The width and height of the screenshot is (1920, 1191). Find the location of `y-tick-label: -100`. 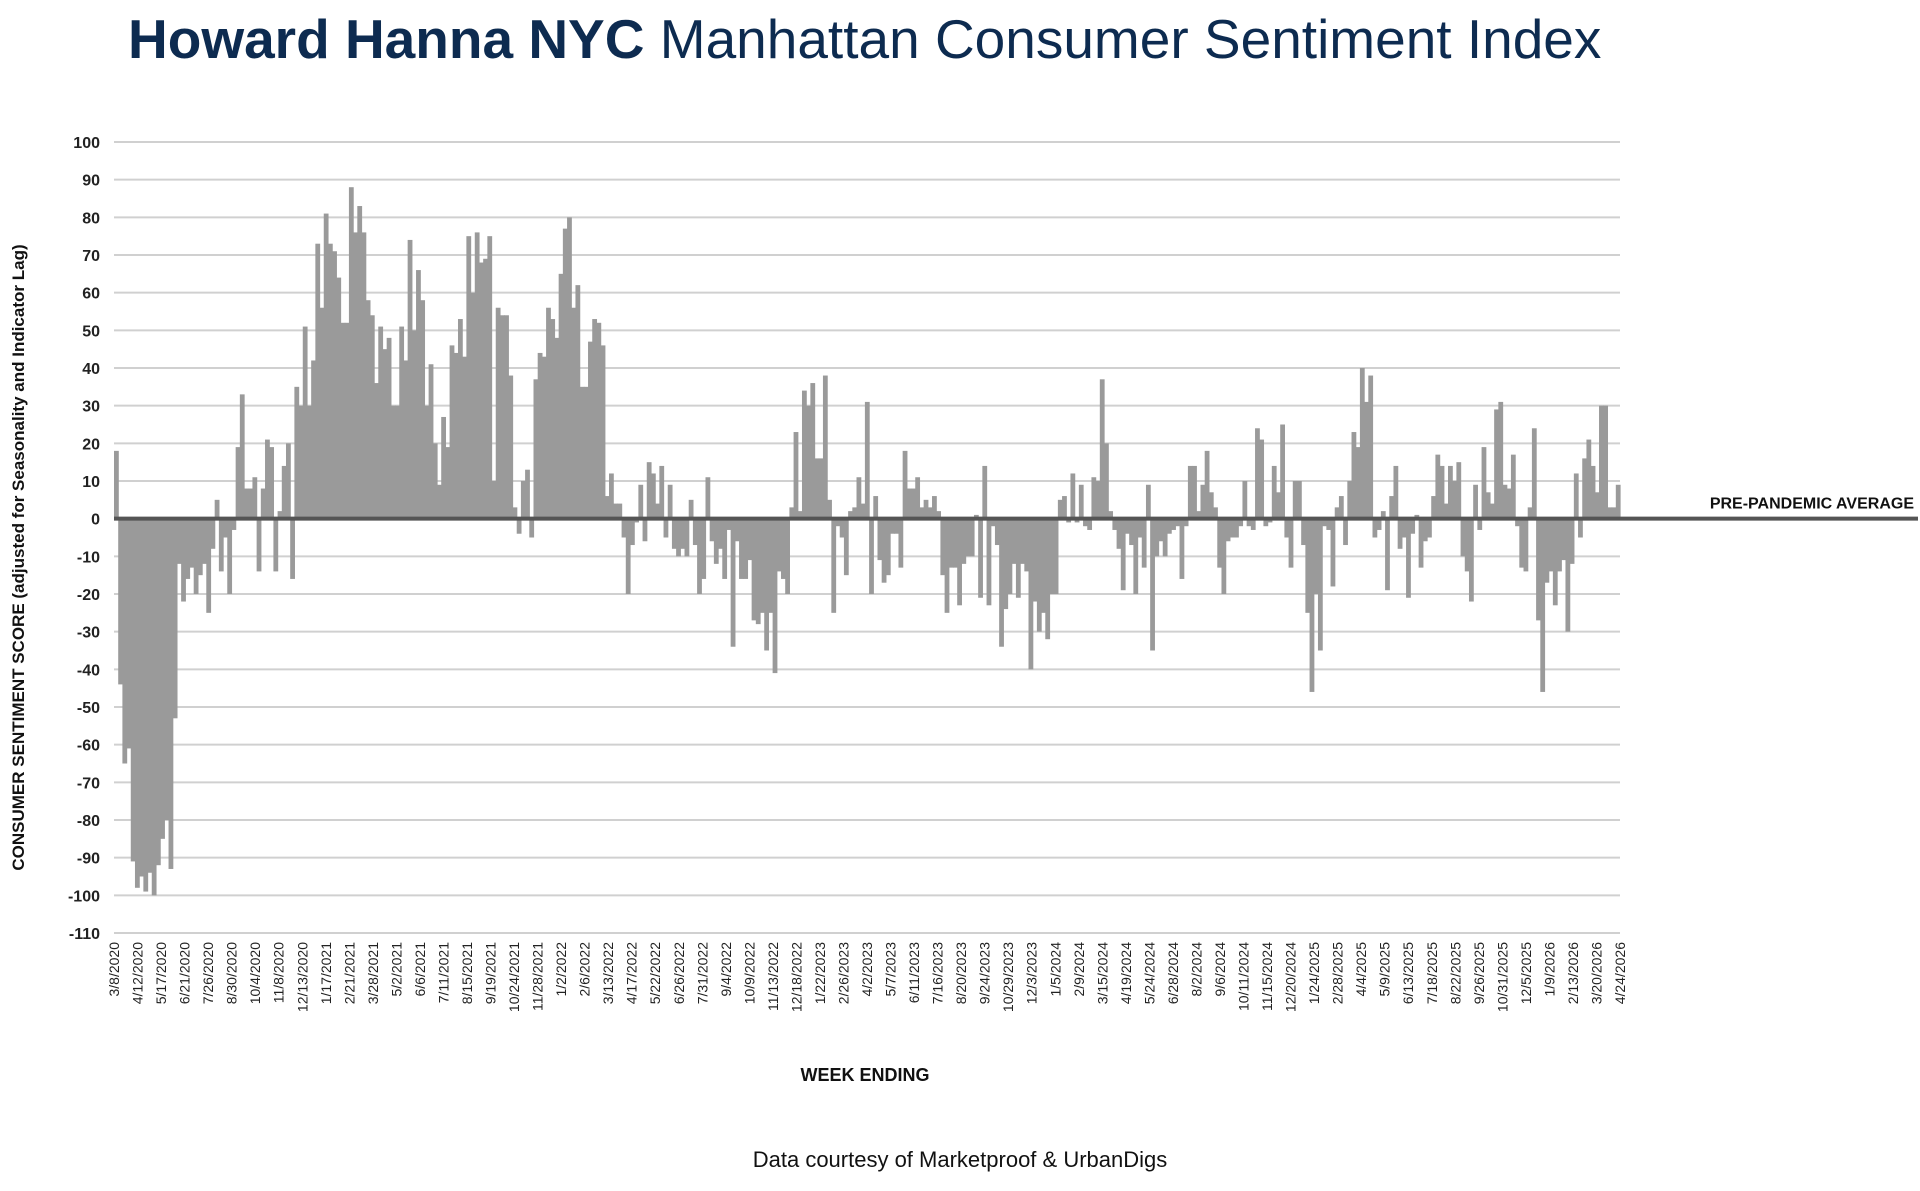

y-tick-label: -100 is located at coordinates (84, 896).